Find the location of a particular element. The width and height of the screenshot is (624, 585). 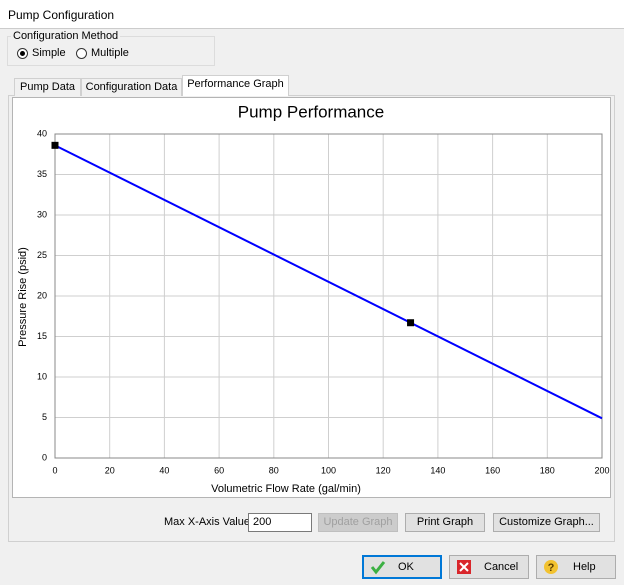

dialog-button: Cancel is located at coordinates (489, 567).